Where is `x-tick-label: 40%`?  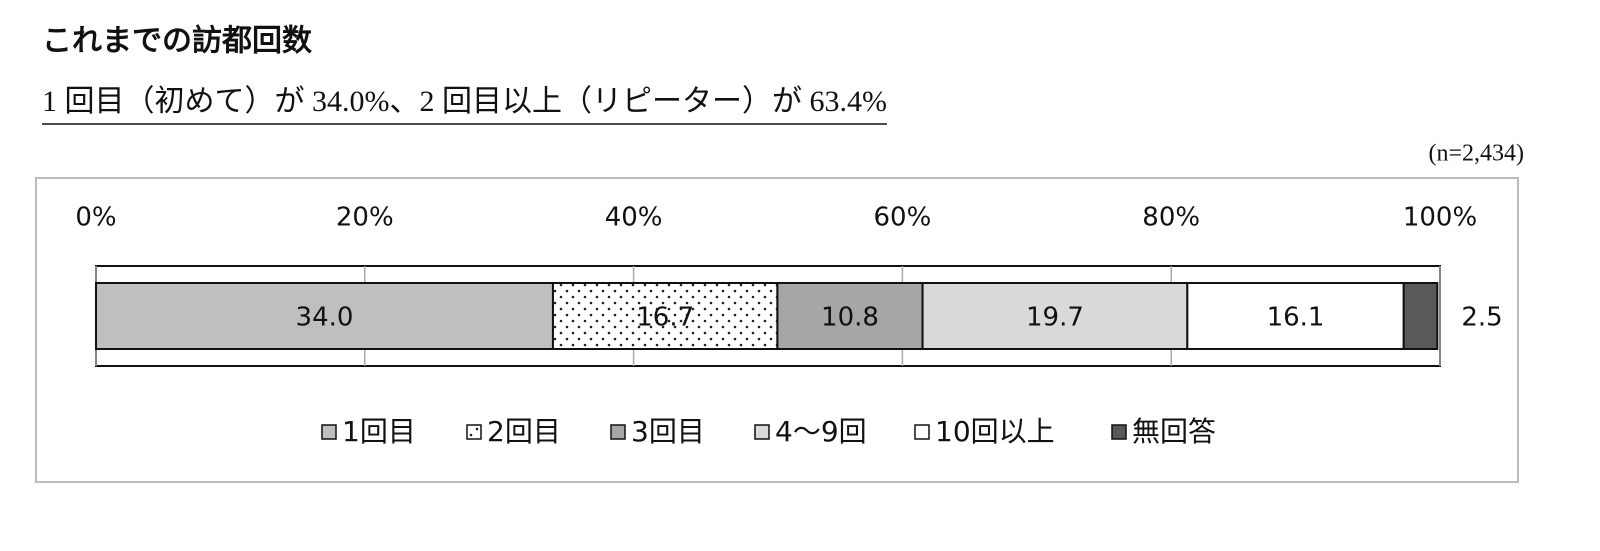 x-tick-label: 40% is located at coordinates (634, 218).